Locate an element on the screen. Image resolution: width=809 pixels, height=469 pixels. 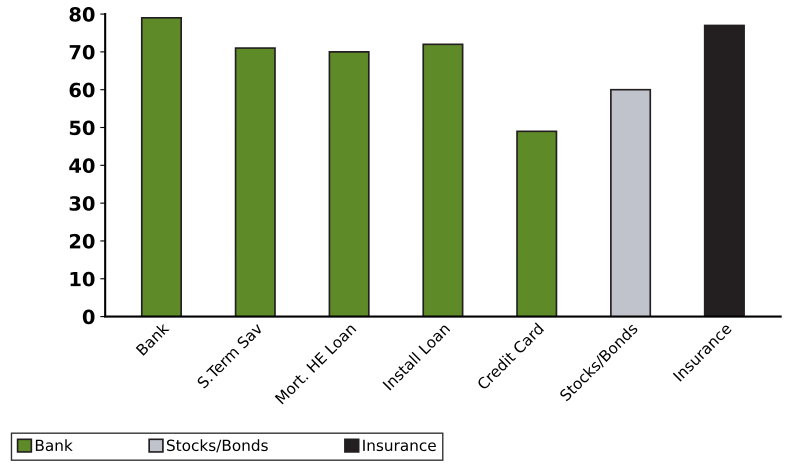
y-tick-label: 40 is located at coordinates (82, 165).